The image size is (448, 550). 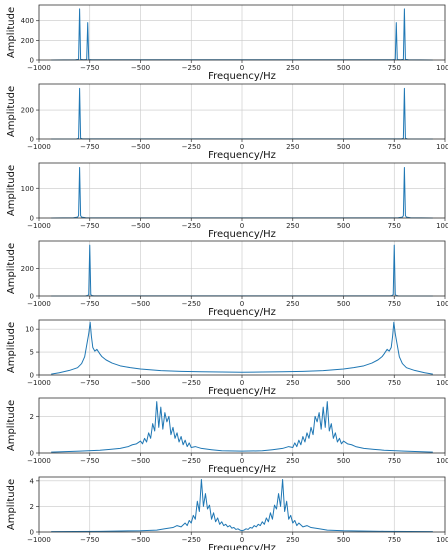 What do you see at coordinates (32, 353) in the screenshot?
I see `y-tick-label: 5` at bounding box center [32, 353].